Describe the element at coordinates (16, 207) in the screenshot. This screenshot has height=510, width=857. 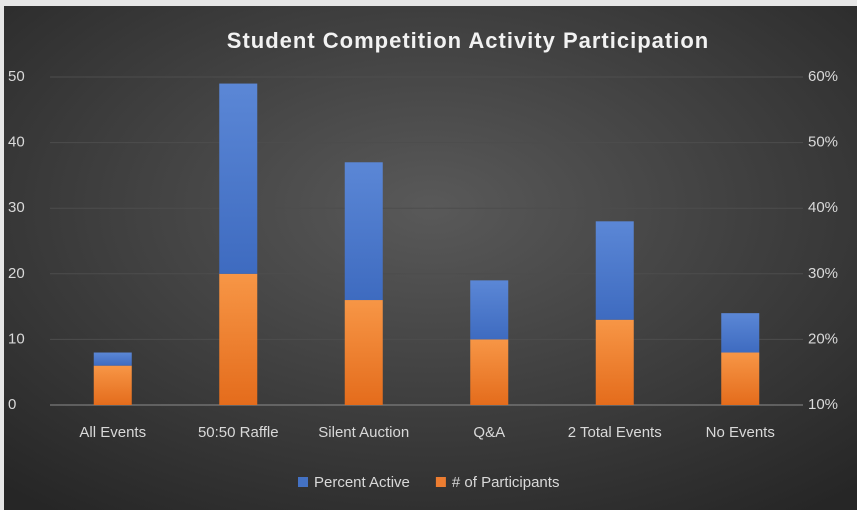
I see `y-tick-label: 30` at that location.